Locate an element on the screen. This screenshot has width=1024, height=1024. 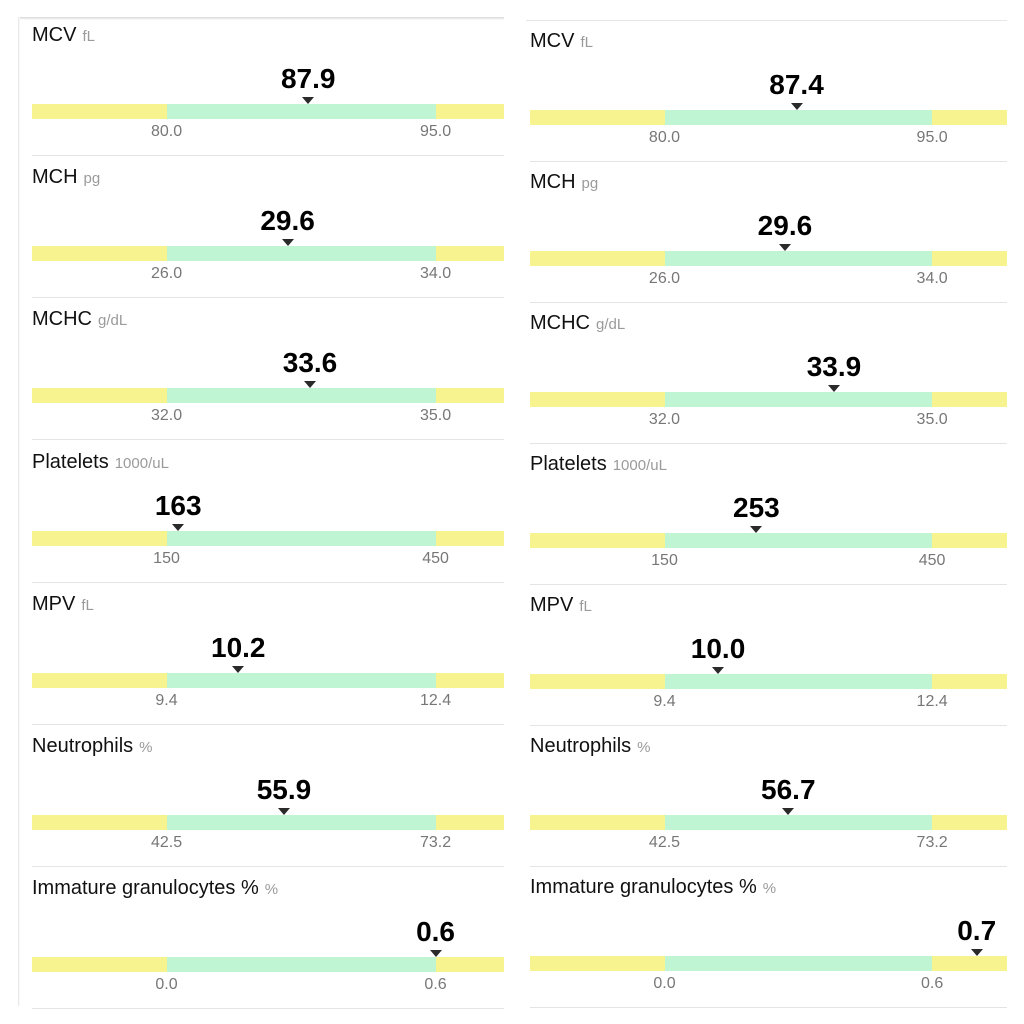
test-unit: fL is located at coordinates (585, 606).